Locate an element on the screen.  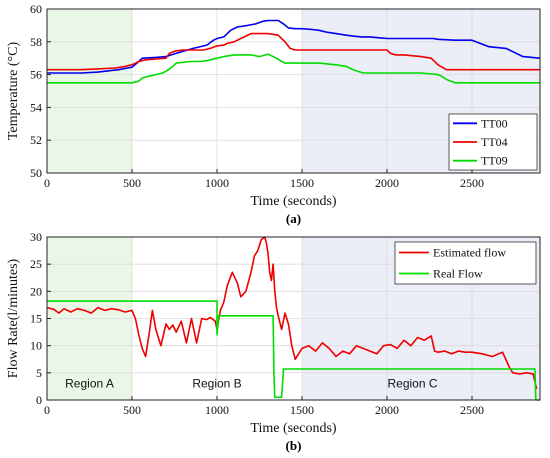
series-line-tt00 is located at coordinates (294, 46).